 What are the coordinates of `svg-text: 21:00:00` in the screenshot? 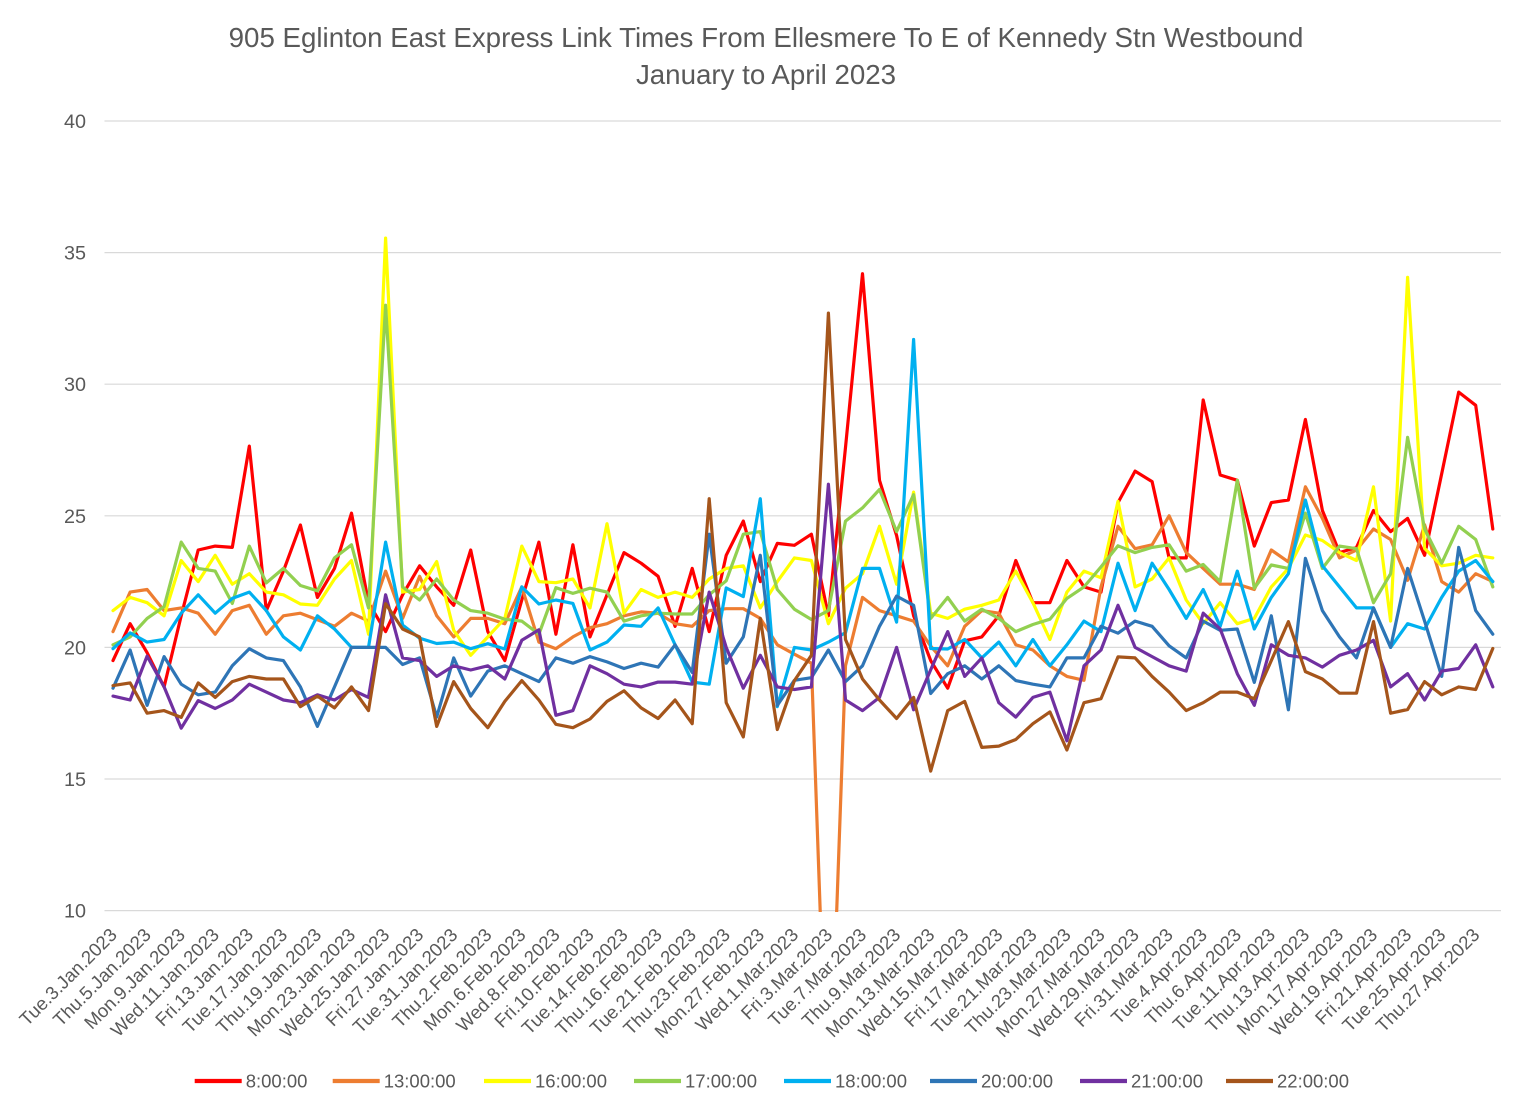 It's located at (1167, 1081).